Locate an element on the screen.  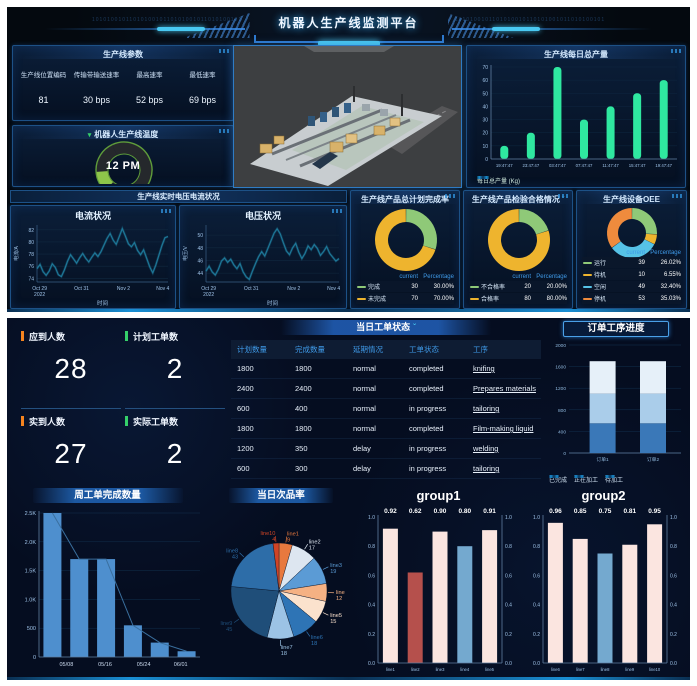
process-link: welding is located at coordinates (486, 448).